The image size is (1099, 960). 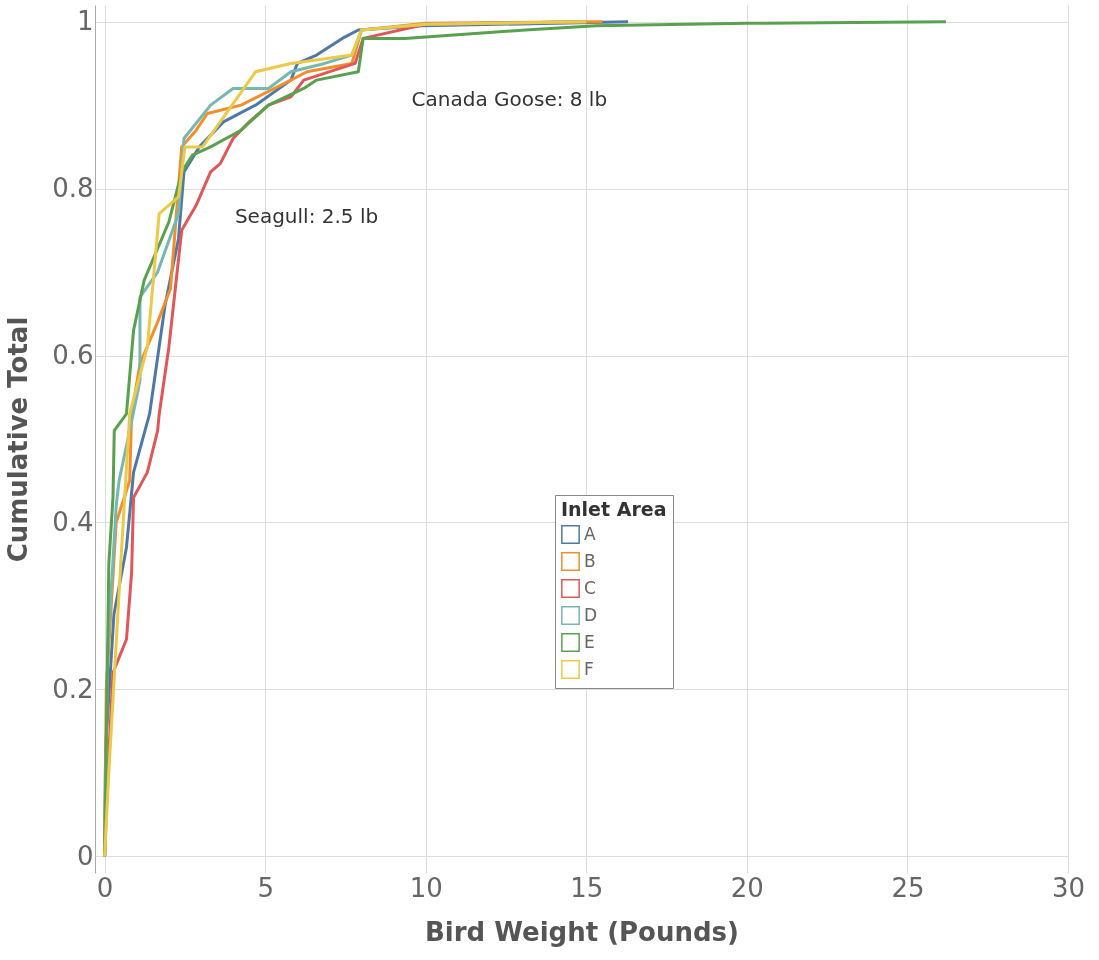 I want to click on y-tick-label: 0.4, so click(x=73, y=521).